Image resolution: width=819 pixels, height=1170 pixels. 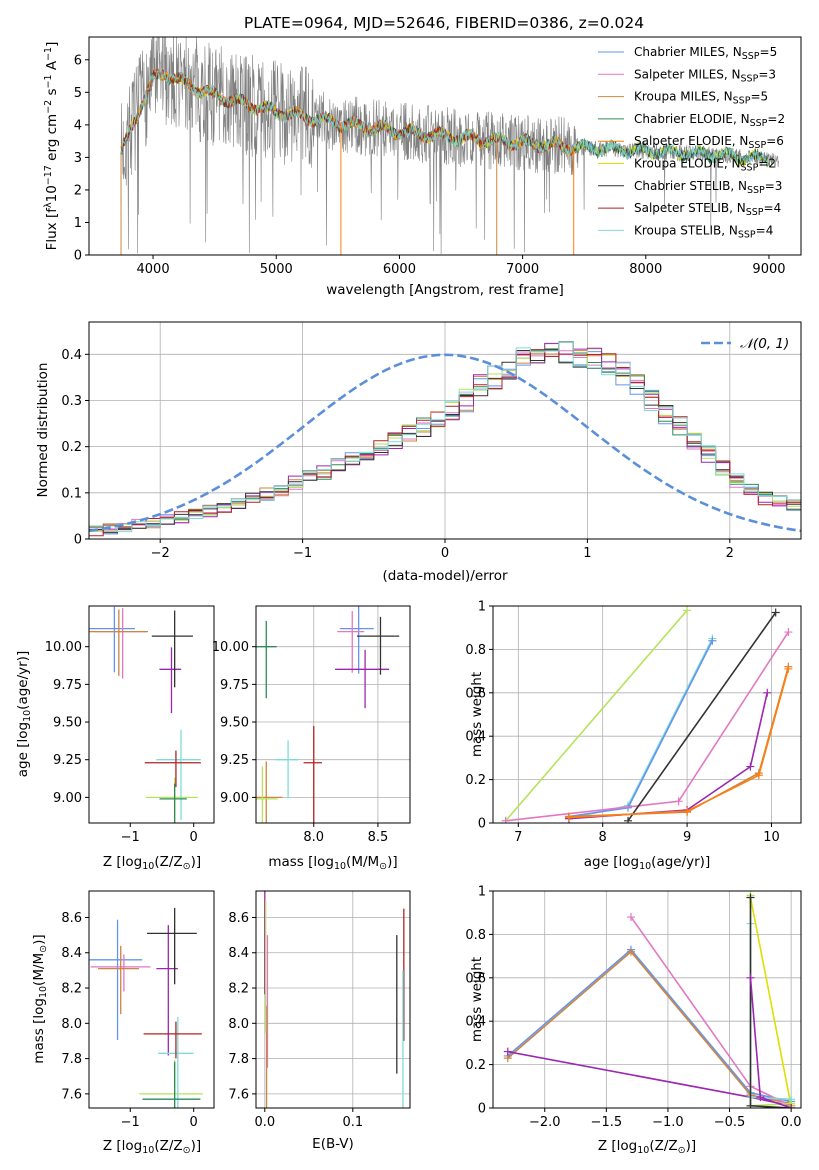 I want to click on y-axis-label-part: erg cm, so click(x=52, y=139).